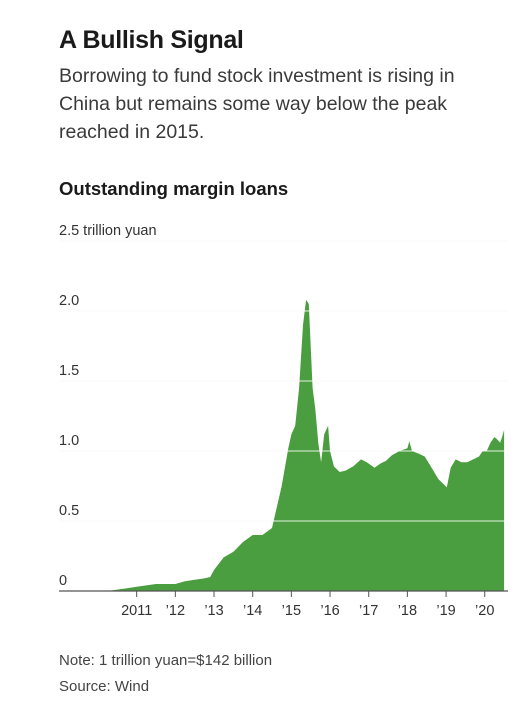 This screenshot has width=520, height=718. What do you see at coordinates (108, 406) in the screenshot?
I see `y-axis-labels: 2.5 trillion yuan 2.0 1.5 1.0 0.5 0` at bounding box center [108, 406].